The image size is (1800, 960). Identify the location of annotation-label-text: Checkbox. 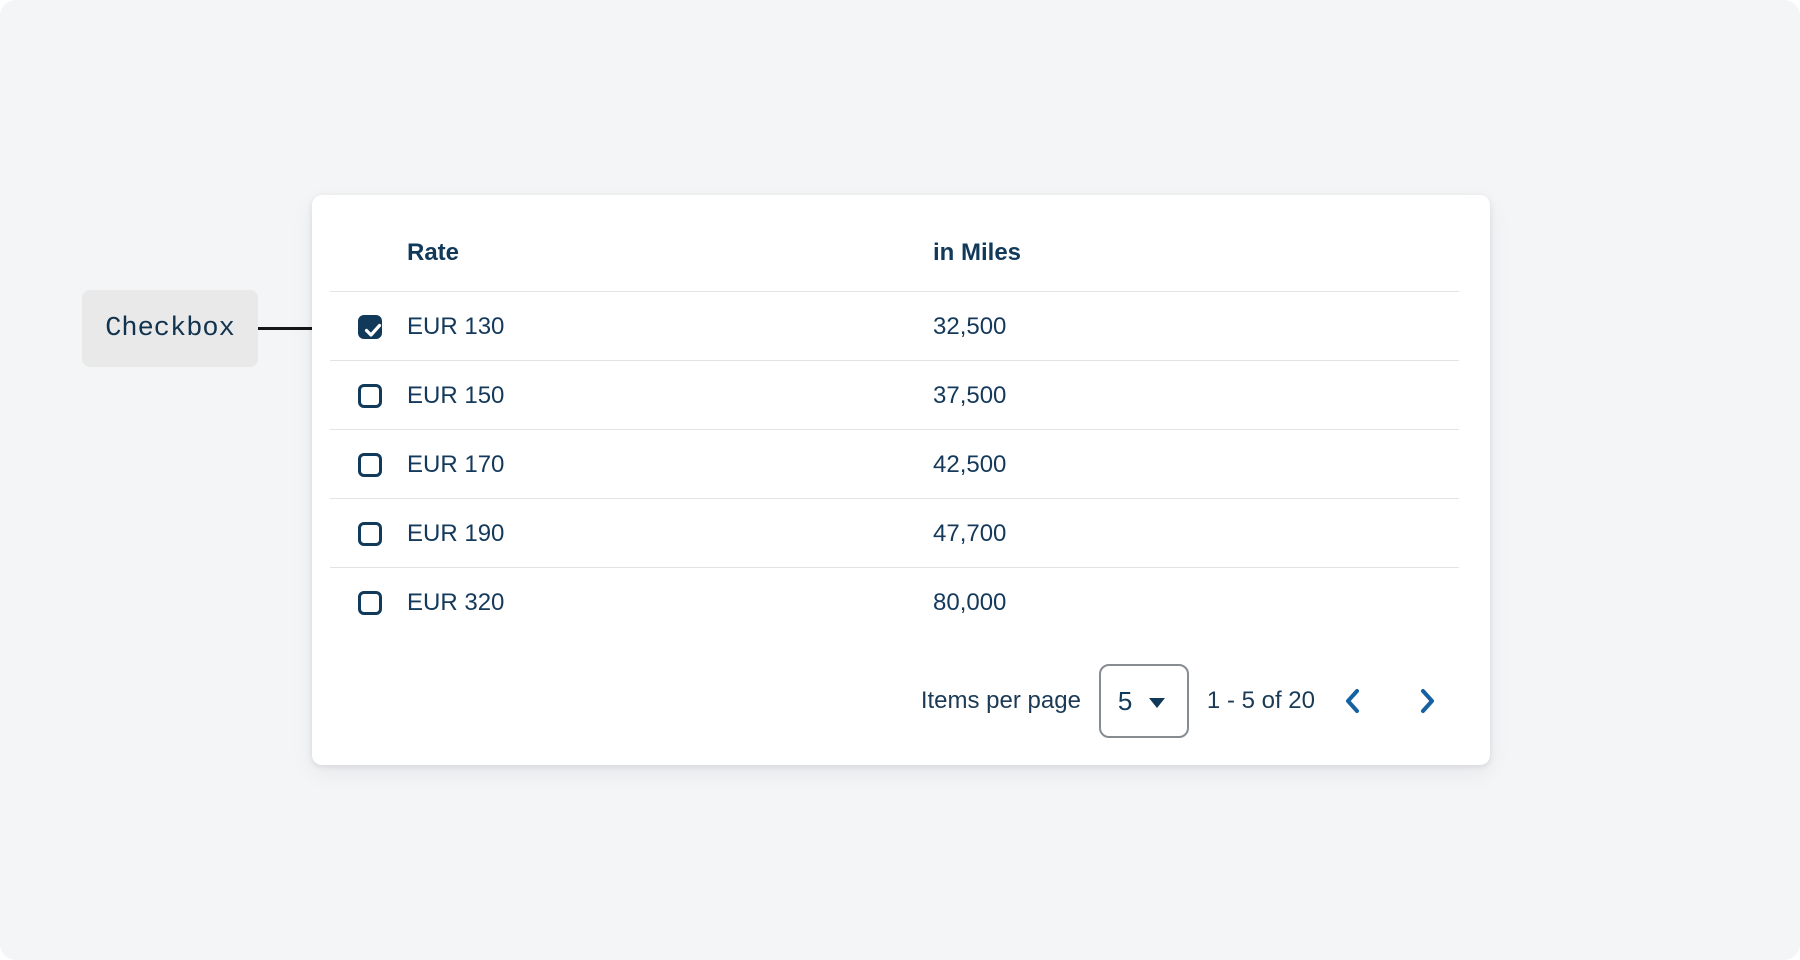
(170, 328).